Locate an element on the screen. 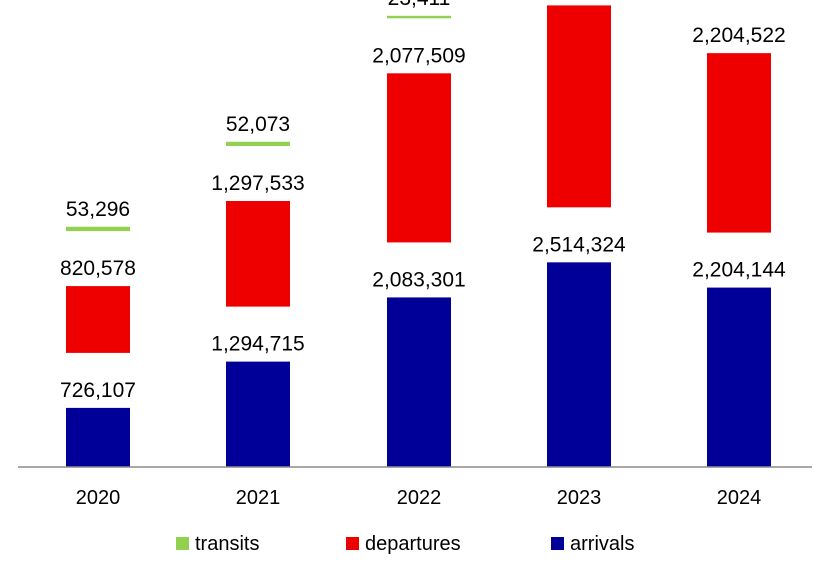 The height and width of the screenshot is (572, 825). legend: transits departures arrivals is located at coordinates (405, 544).